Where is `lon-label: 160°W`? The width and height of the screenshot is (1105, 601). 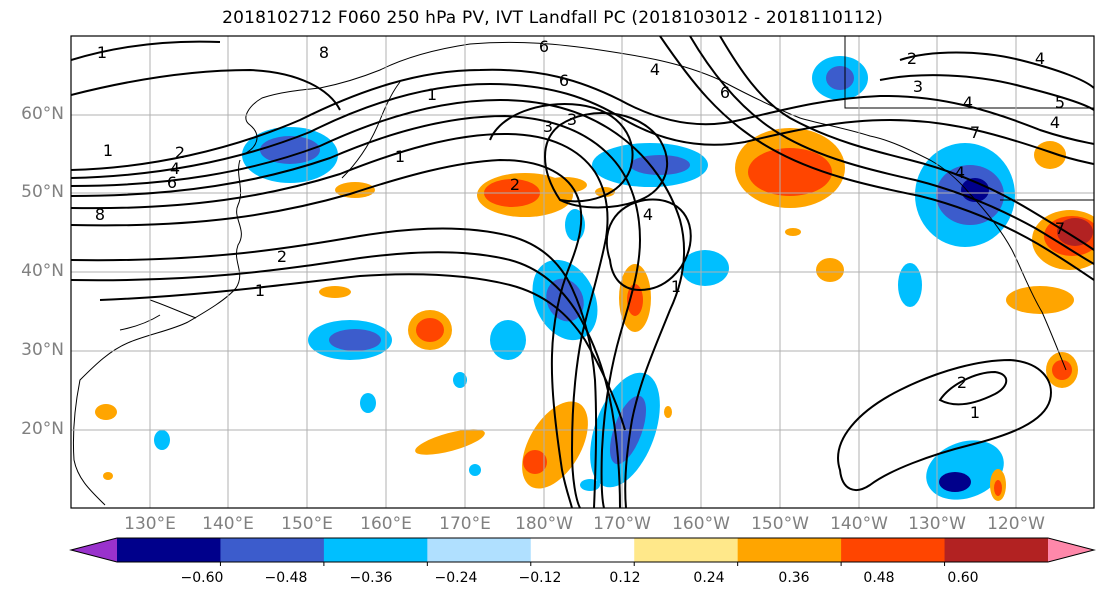
lon-label: 160°W is located at coordinates (701, 524).